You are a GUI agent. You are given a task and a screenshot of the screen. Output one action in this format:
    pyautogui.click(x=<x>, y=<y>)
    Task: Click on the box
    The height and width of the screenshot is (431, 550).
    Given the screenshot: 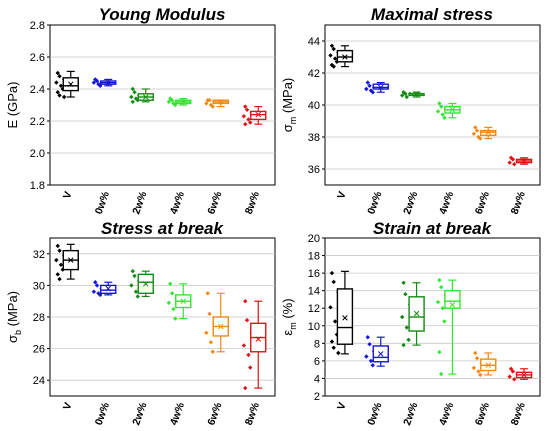 What is the action you would take?
    pyautogui.click(x=345, y=56)
    